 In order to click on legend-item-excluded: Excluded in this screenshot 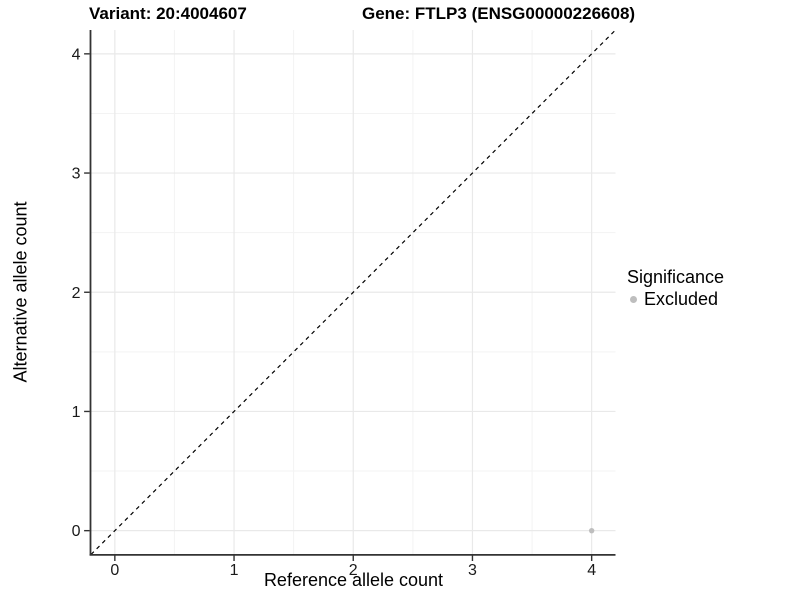, I will do `click(677, 299)`.